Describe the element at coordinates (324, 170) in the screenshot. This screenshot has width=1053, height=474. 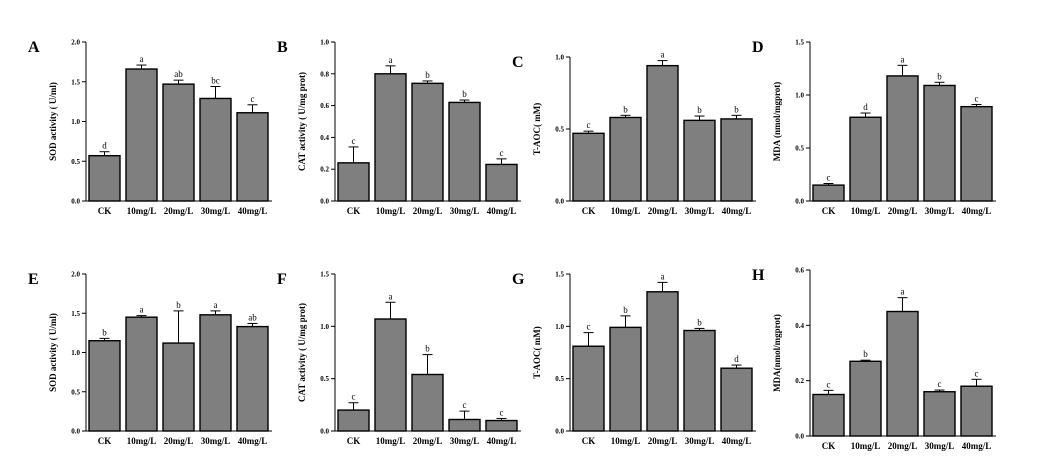
I see `y-tick-label: 0.2` at that location.